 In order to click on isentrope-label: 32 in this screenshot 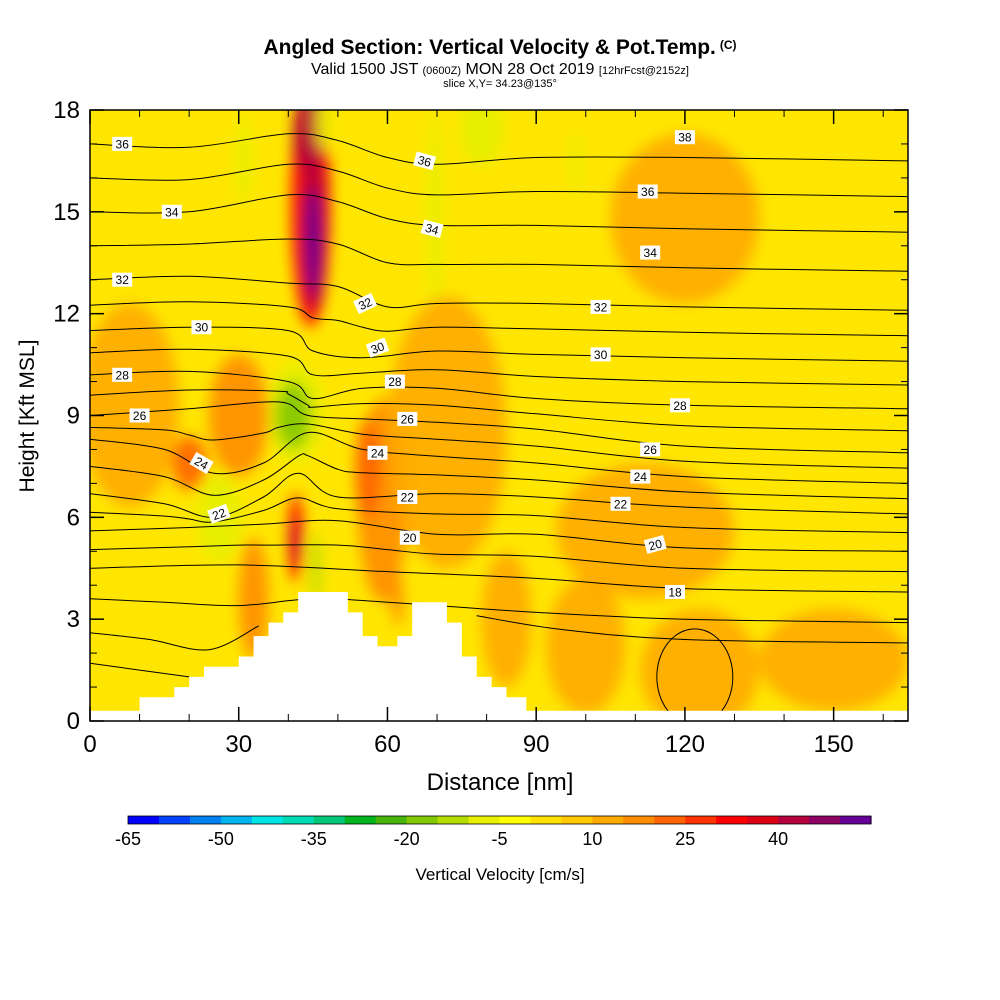, I will do `click(122, 279)`.